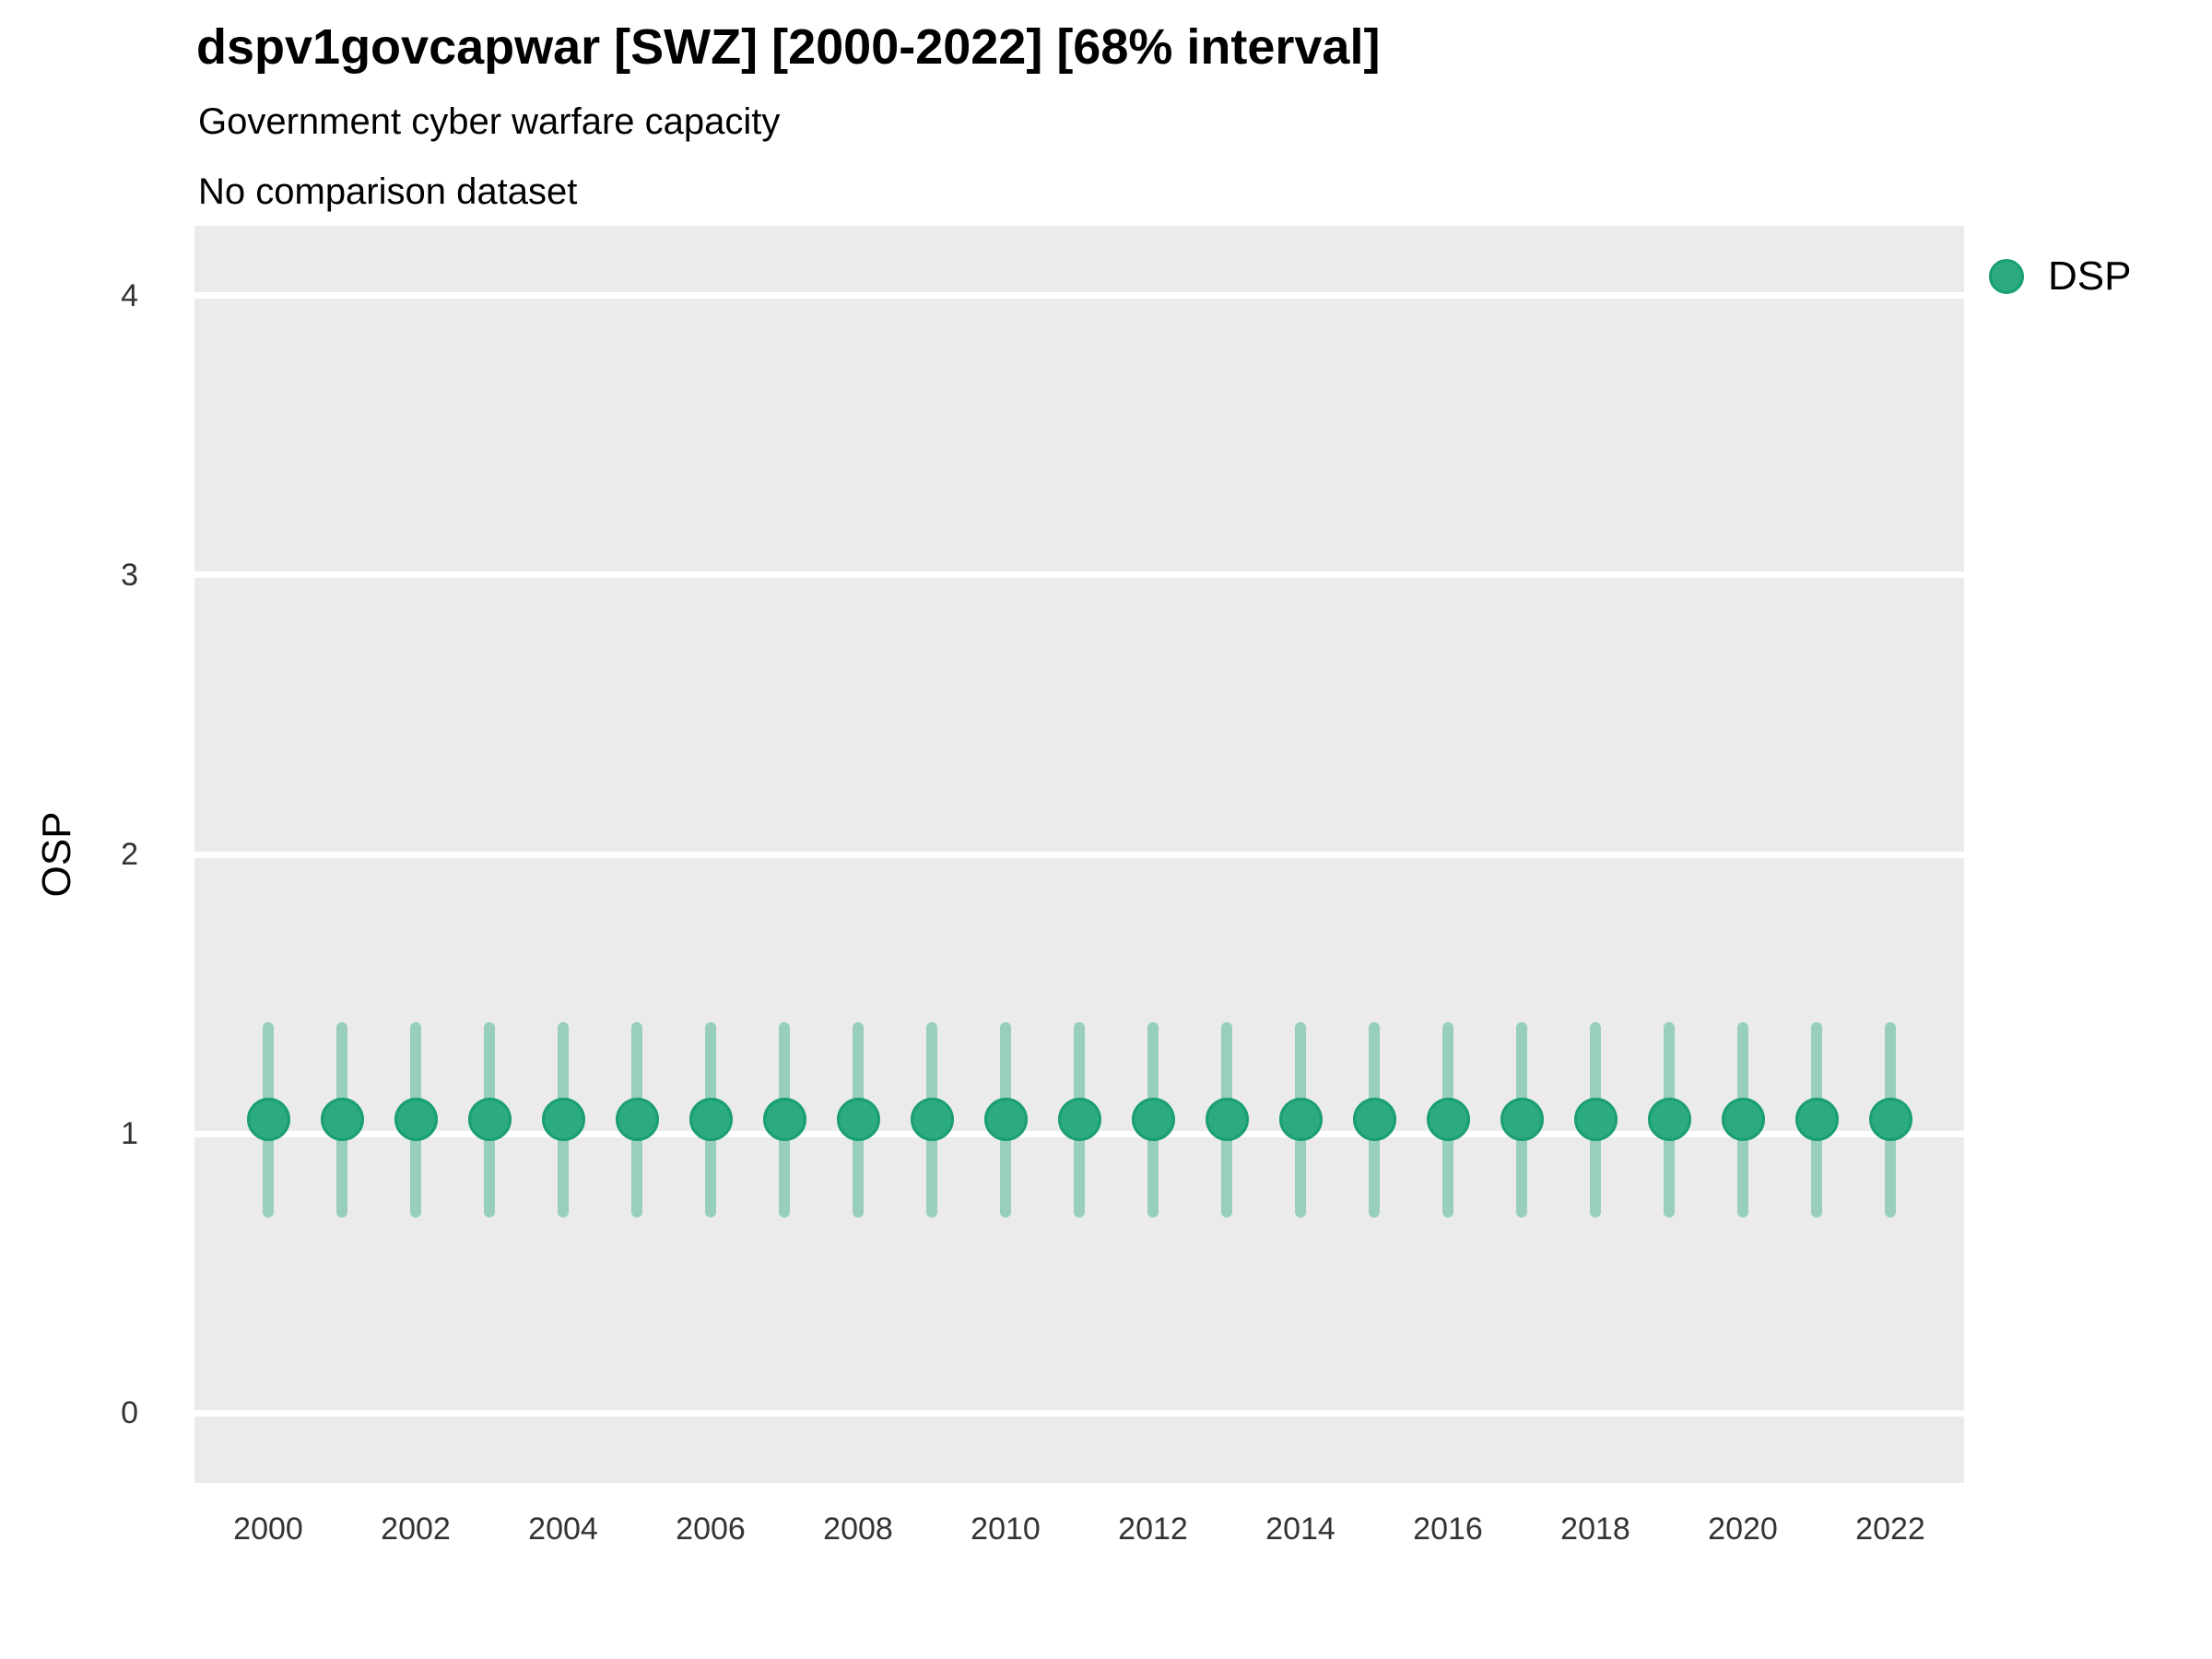 This screenshot has height=1659, width=2212. Describe the element at coordinates (1300, 1529) in the screenshot. I see `x-tick-label: 2014` at that location.